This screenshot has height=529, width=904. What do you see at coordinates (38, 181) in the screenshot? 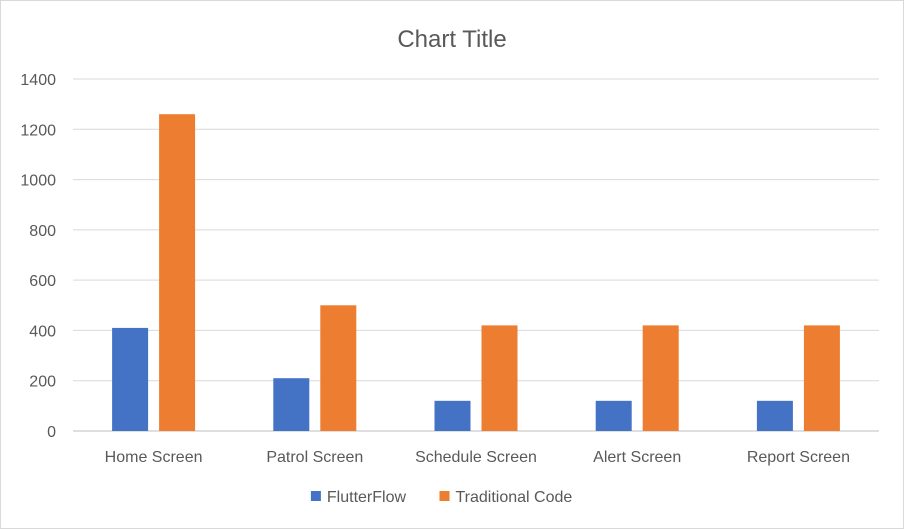
I see `y-tick-label: 1000` at bounding box center [38, 181].